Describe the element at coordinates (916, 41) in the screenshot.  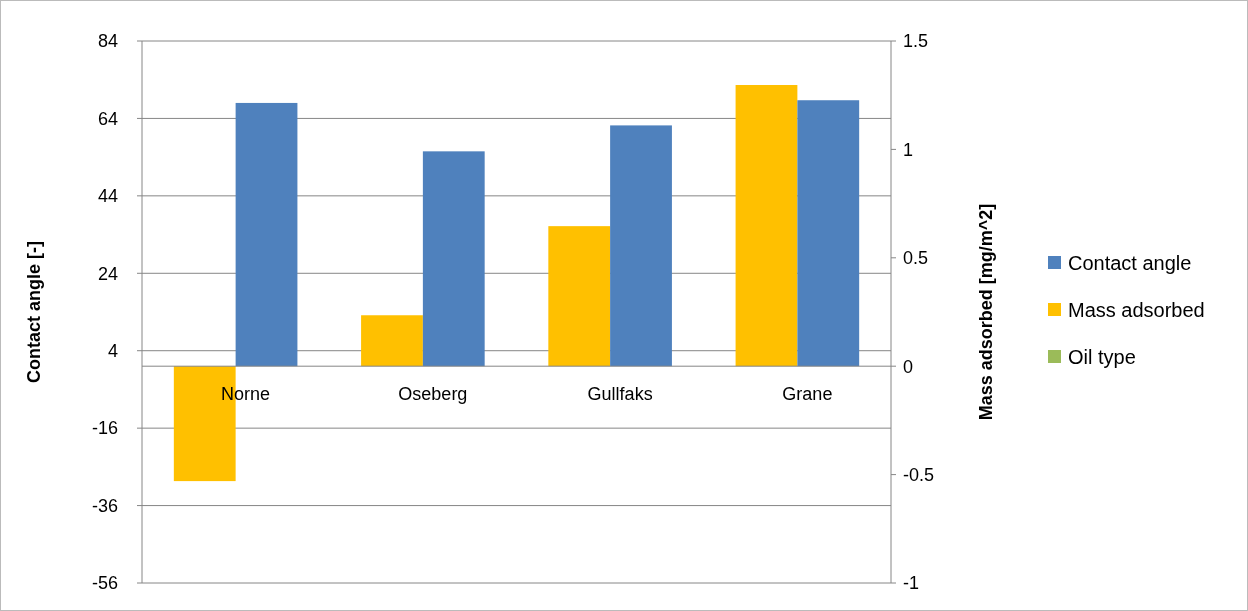
I see `y2-tick-label: 1.5` at that location.